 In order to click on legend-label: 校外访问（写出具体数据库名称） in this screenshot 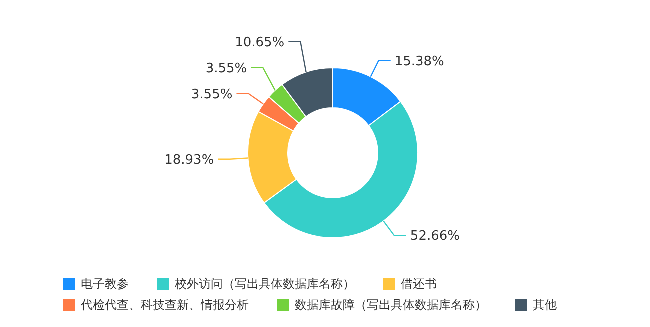, I will do `click(264, 284)`.